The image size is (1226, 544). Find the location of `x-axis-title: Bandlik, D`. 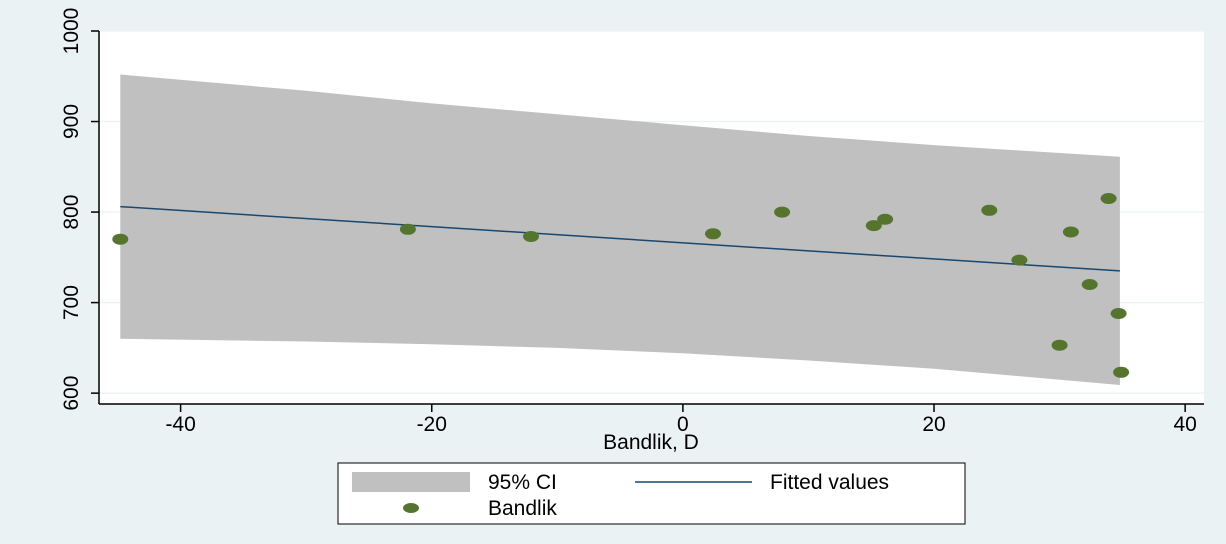

x-axis-title: Bandlik, D is located at coordinates (651, 442).